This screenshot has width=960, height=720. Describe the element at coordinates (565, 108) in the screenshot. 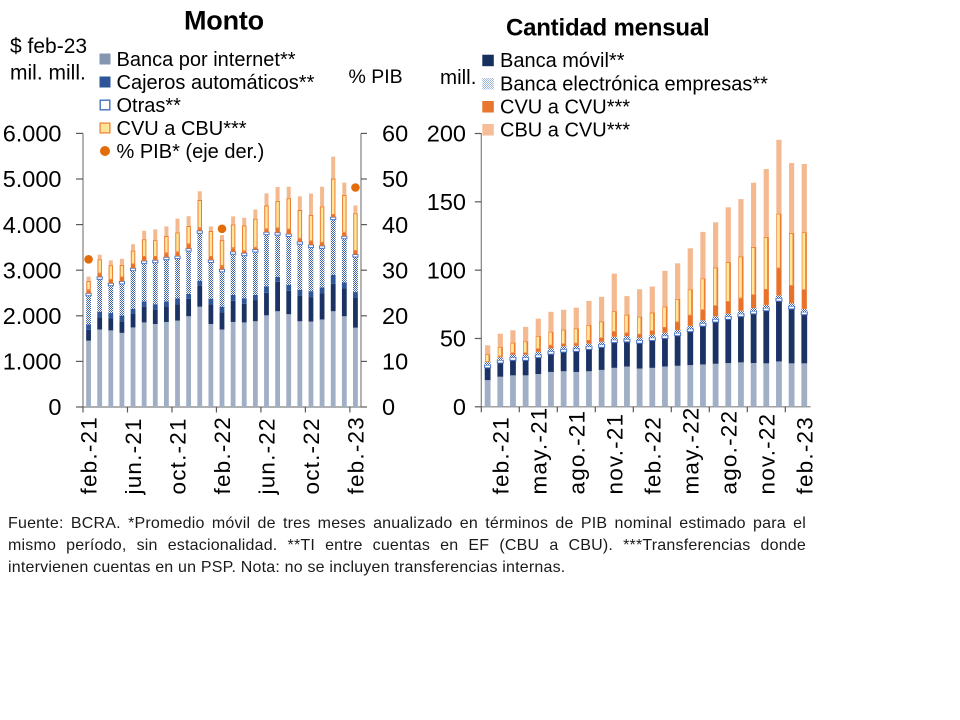

I see `svg-text: CVU a CVU***` at that location.